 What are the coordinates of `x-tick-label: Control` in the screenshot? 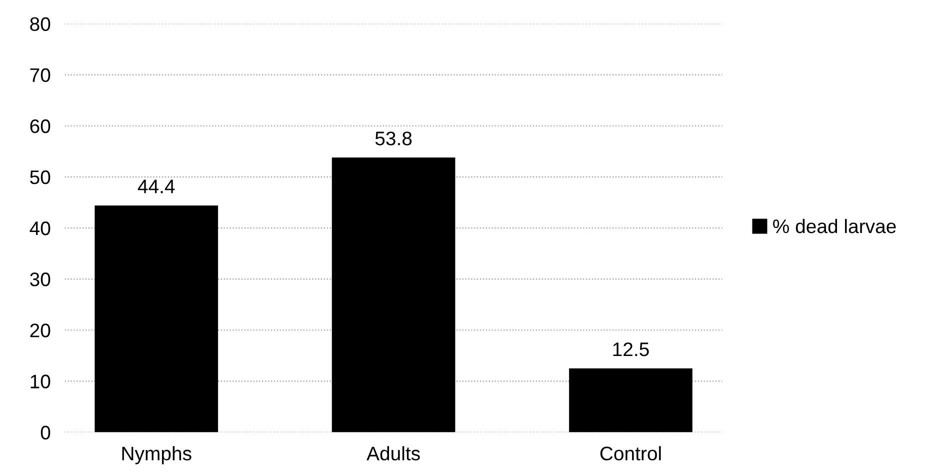 It's located at (630, 453).